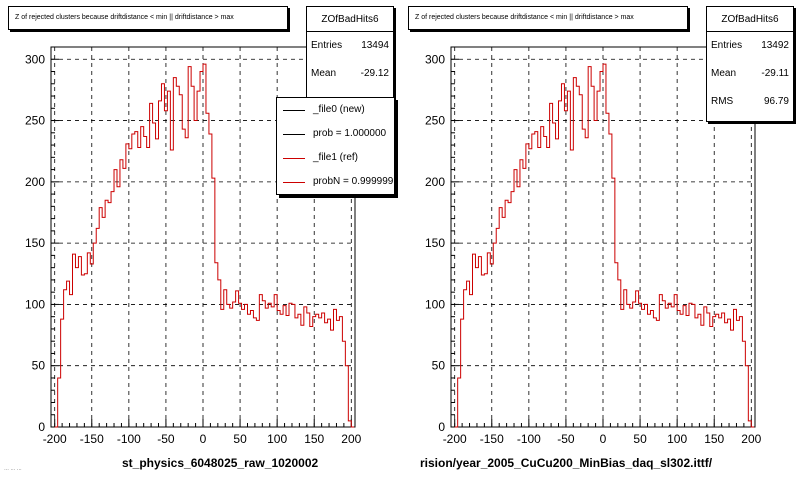 This screenshot has width=800, height=480. Describe the element at coordinates (492, 439) in the screenshot. I see `right-xtick-label-1: -150` at that location.